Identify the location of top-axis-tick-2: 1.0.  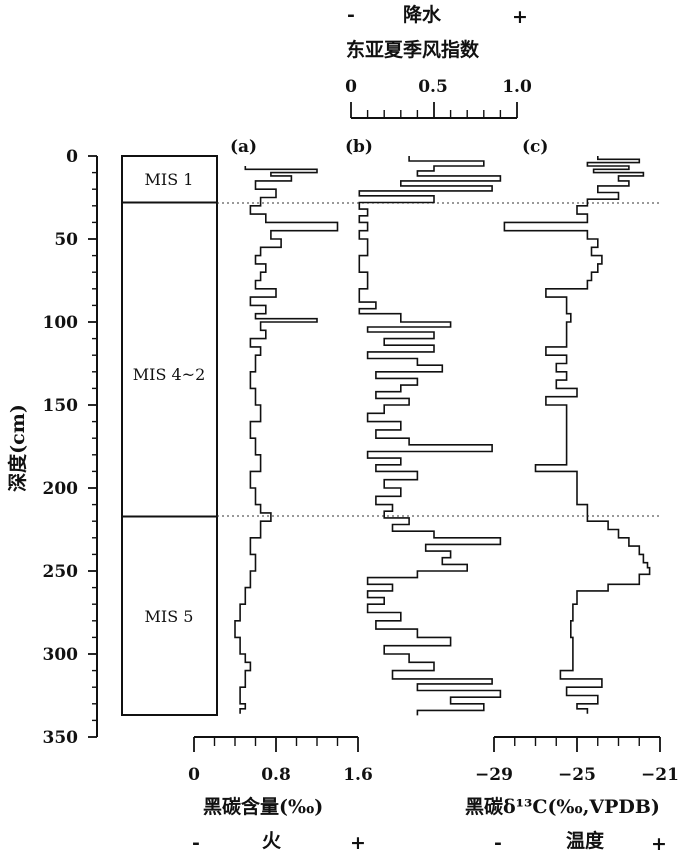
(517, 87).